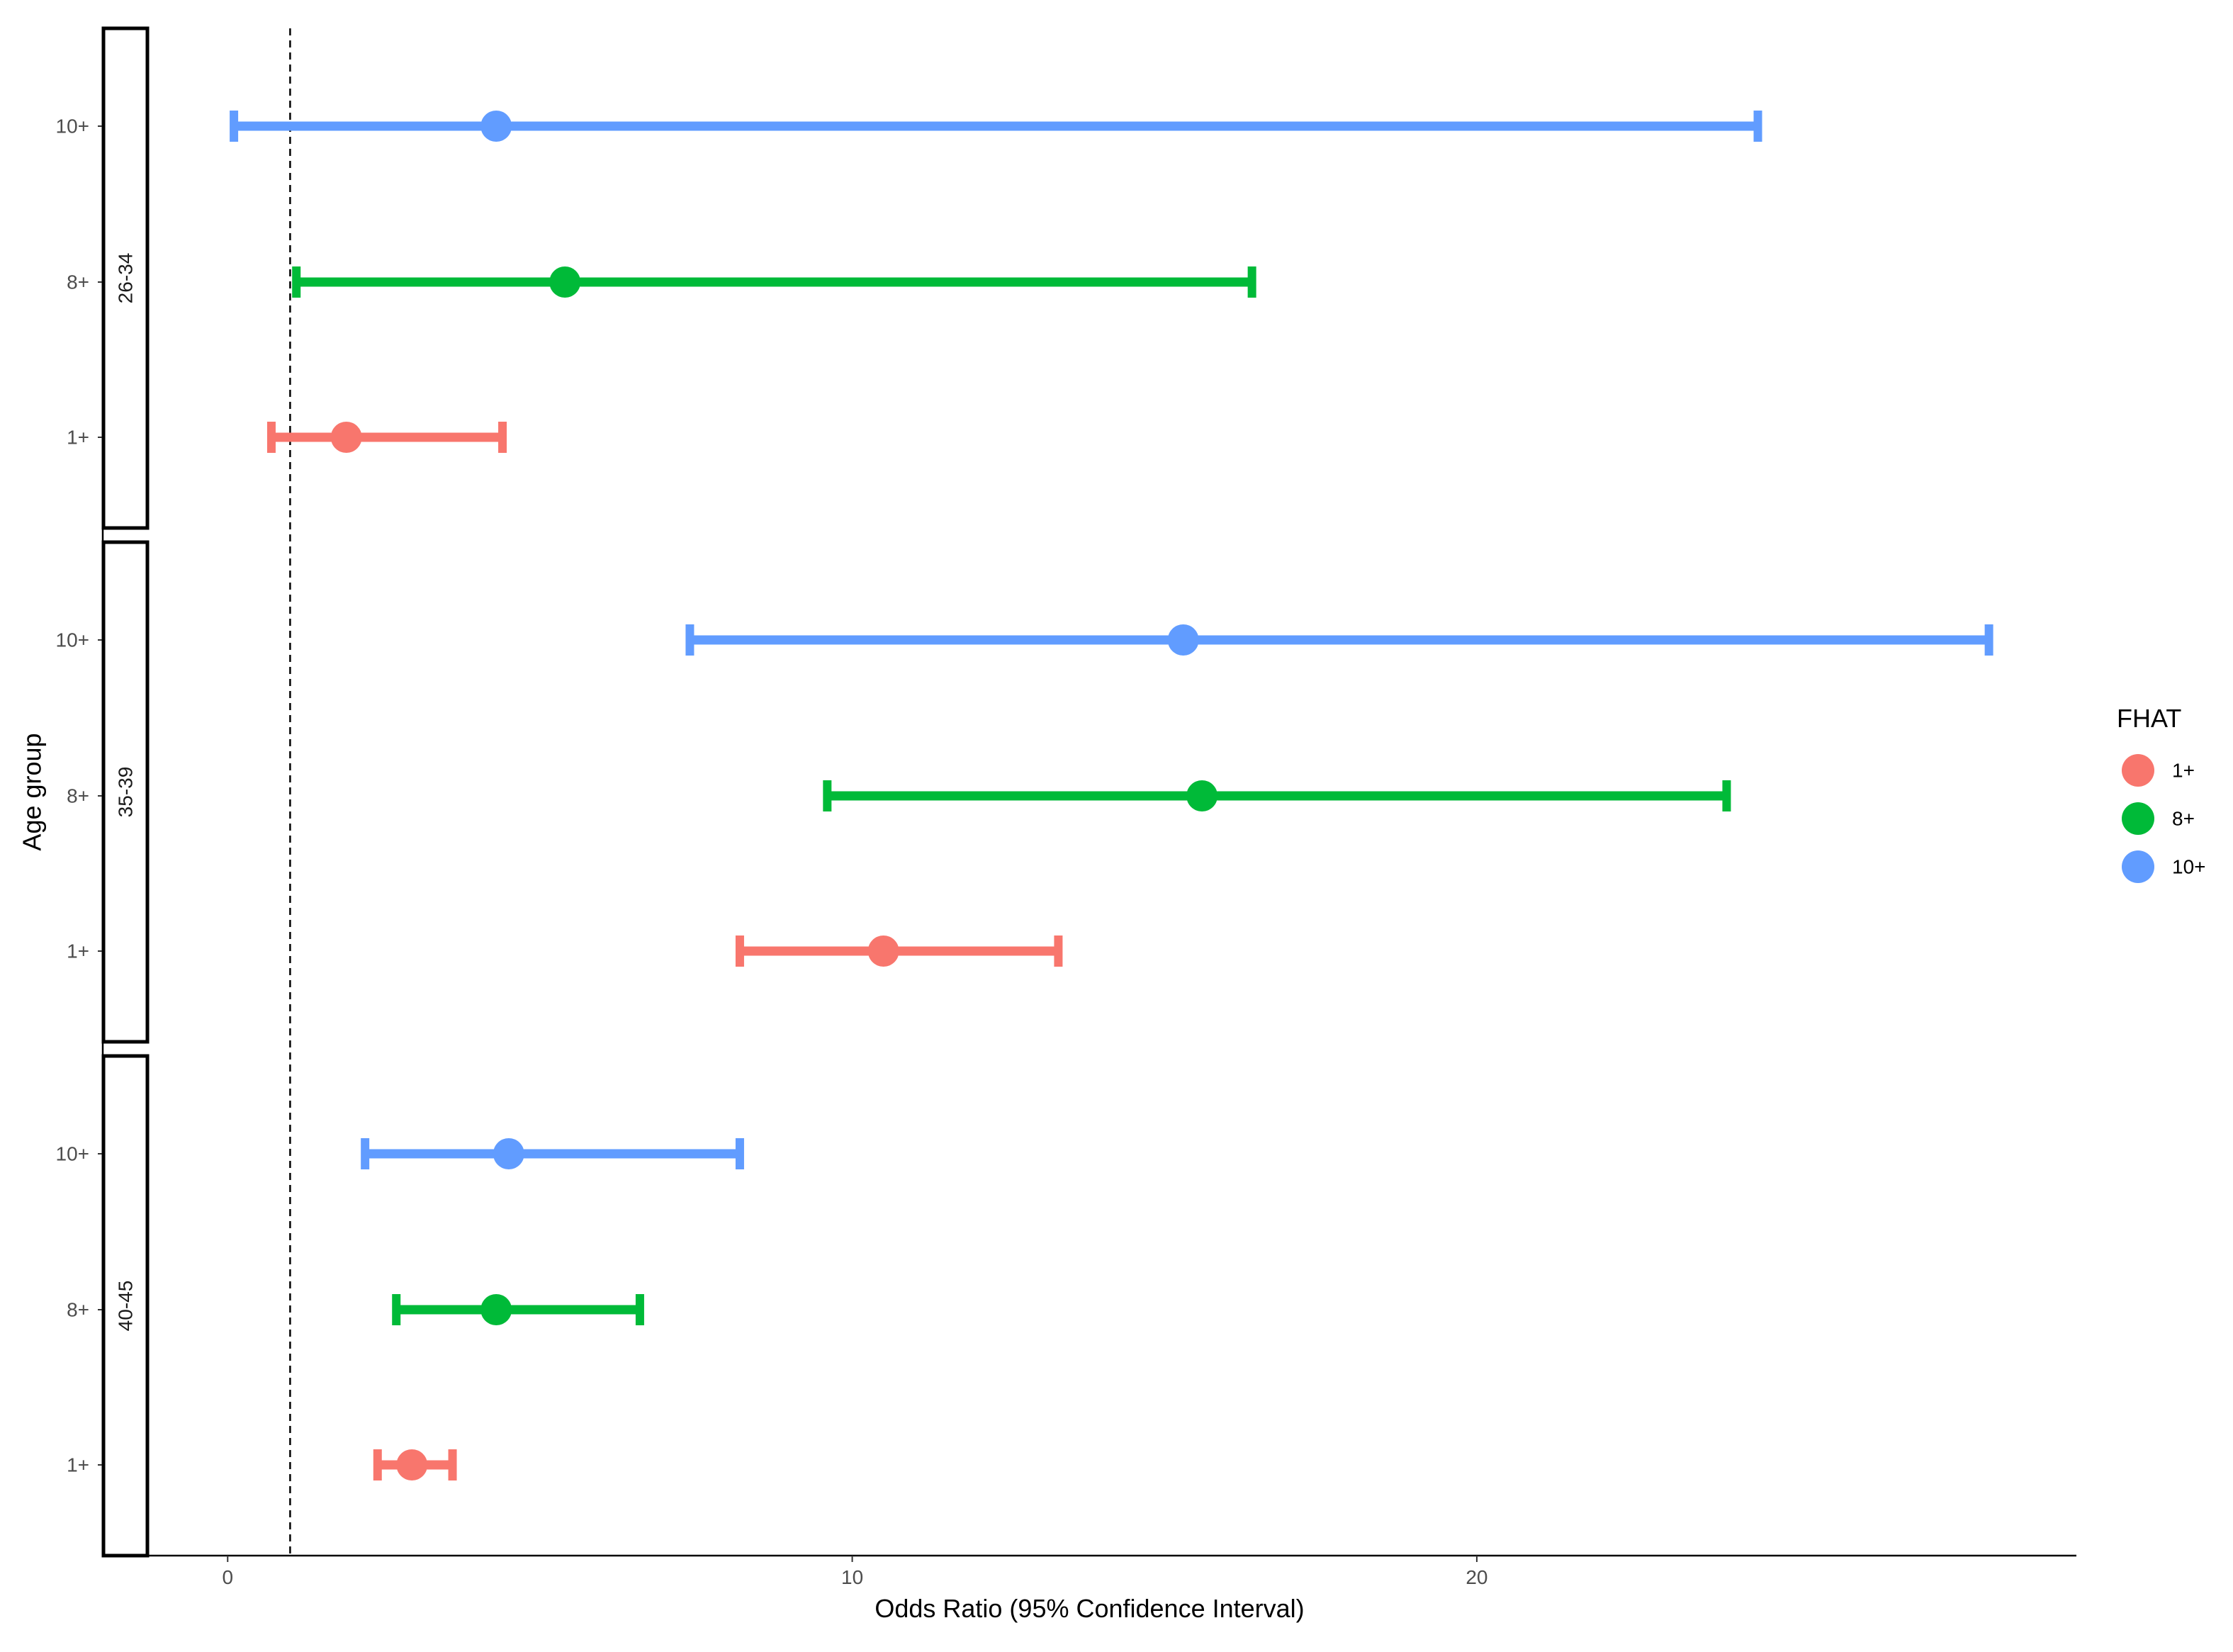 This screenshot has width=2233, height=1652. I want to click on facet-strip-label: 40-45, so click(126, 1306).